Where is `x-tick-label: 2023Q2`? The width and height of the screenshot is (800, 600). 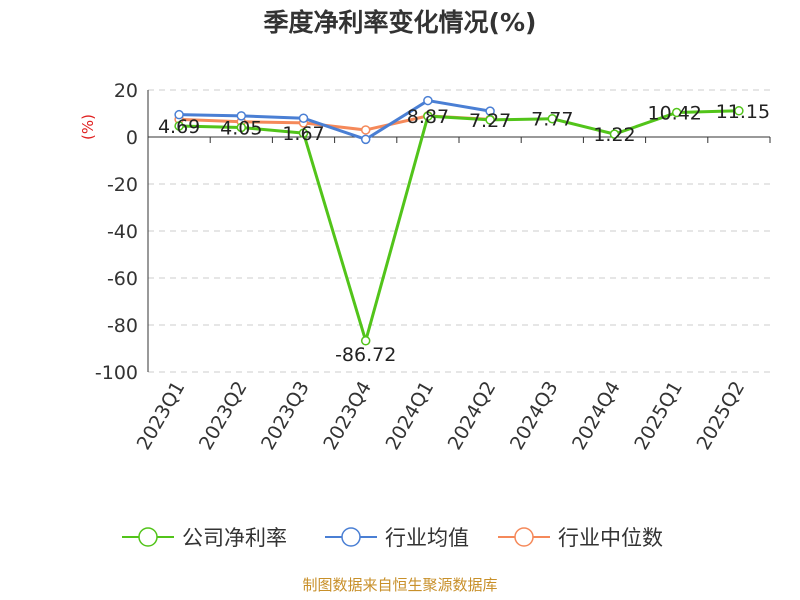
x-tick-label: 2023Q2 is located at coordinates (223, 416).